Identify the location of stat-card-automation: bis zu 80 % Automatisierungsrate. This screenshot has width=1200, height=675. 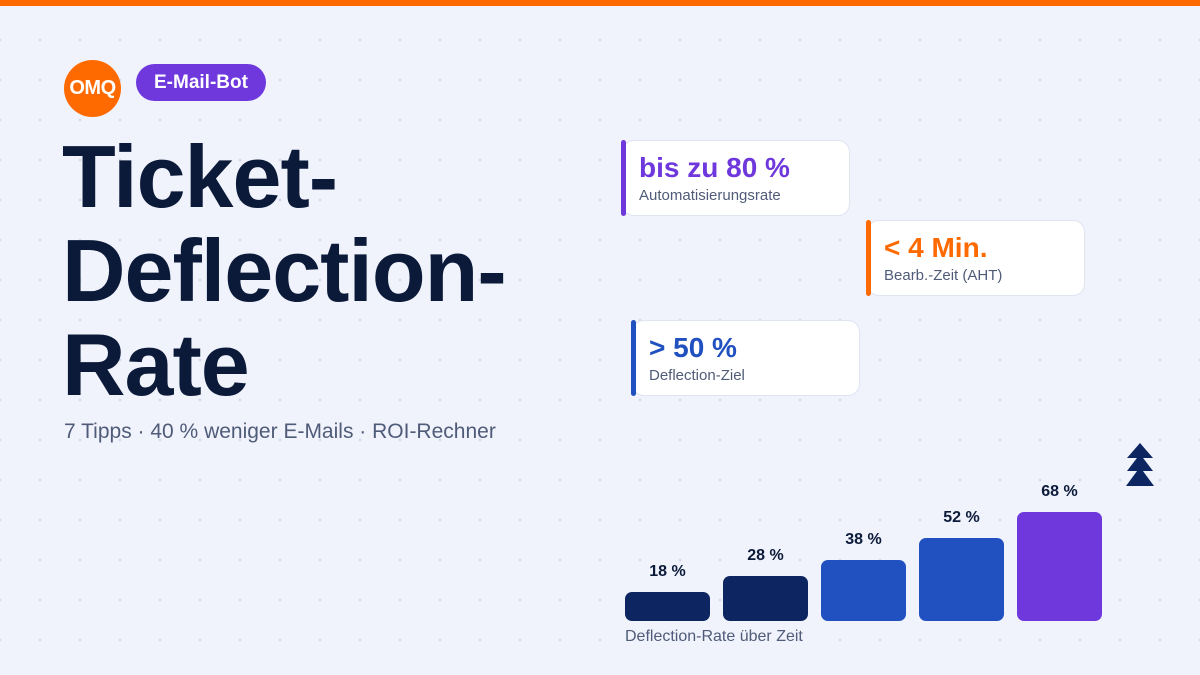
(735, 178).